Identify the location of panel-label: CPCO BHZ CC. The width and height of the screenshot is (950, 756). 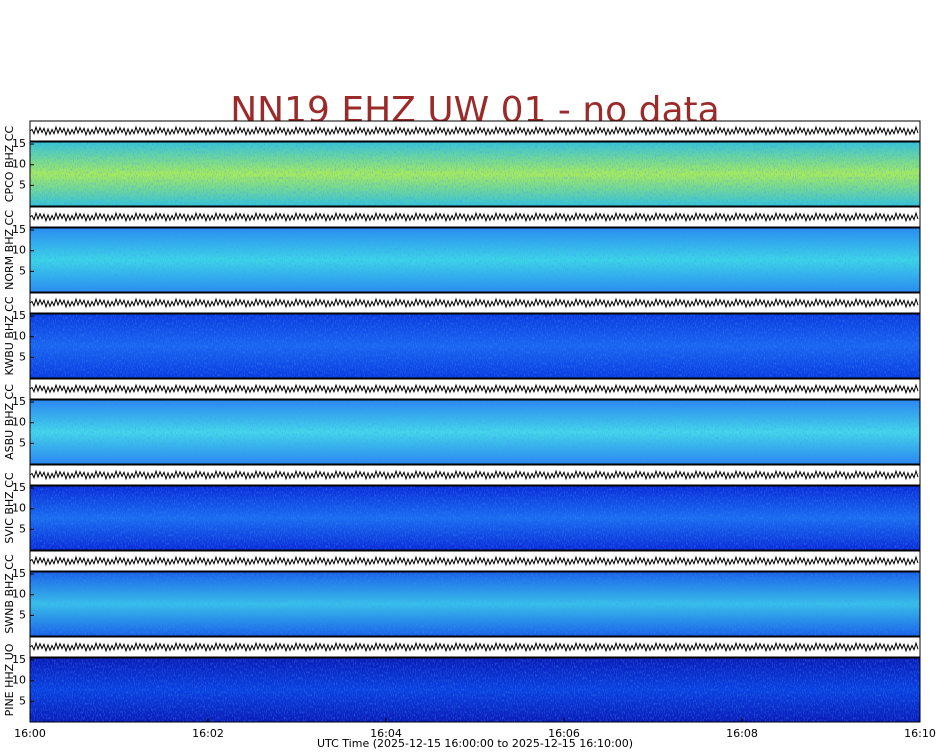
(9, 164).